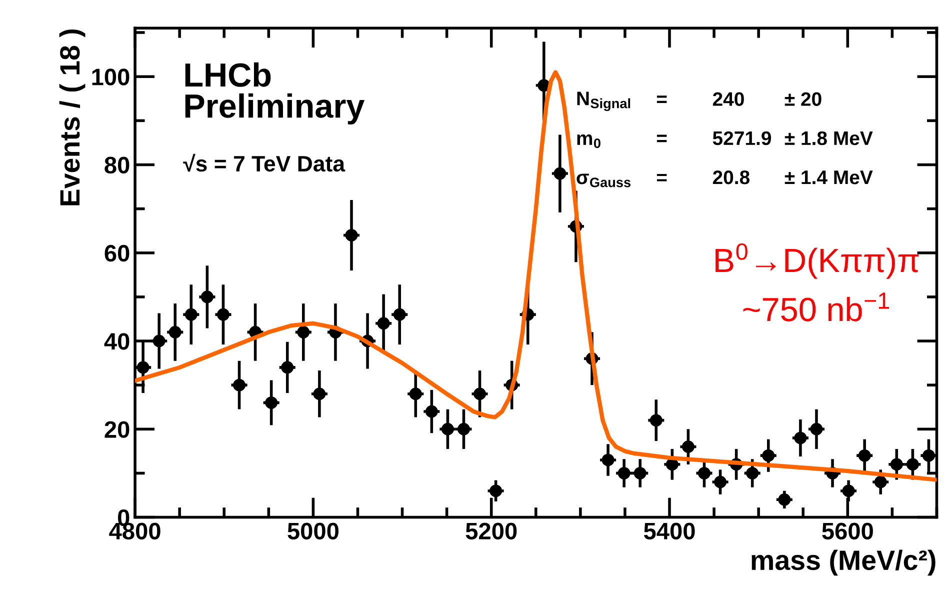 The image size is (951, 598). I want to click on annotation: ± 20, so click(803, 99).